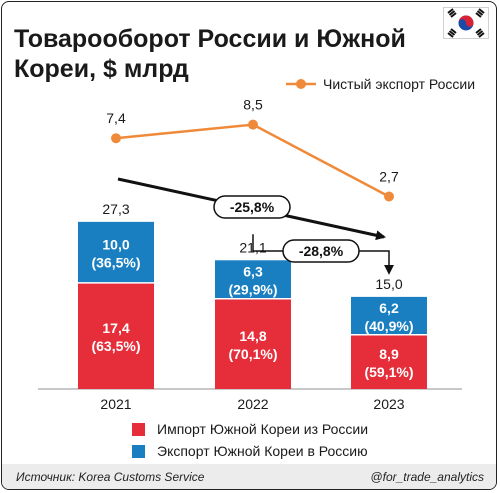  I want to click on data-label-import-2022: 14,8 (70,1%), so click(252, 345).